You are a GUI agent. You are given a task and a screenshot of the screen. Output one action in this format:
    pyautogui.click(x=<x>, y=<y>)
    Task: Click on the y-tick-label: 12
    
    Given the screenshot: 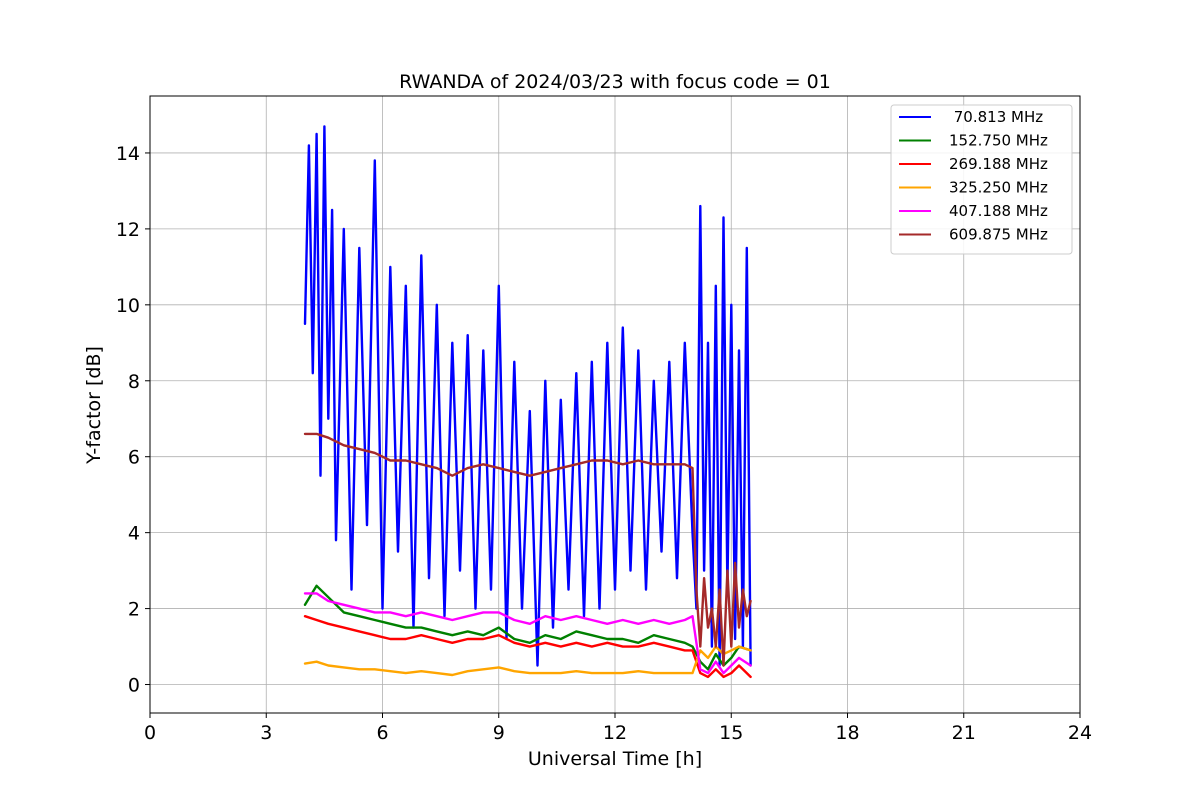 What is the action you would take?
    pyautogui.click(x=128, y=230)
    